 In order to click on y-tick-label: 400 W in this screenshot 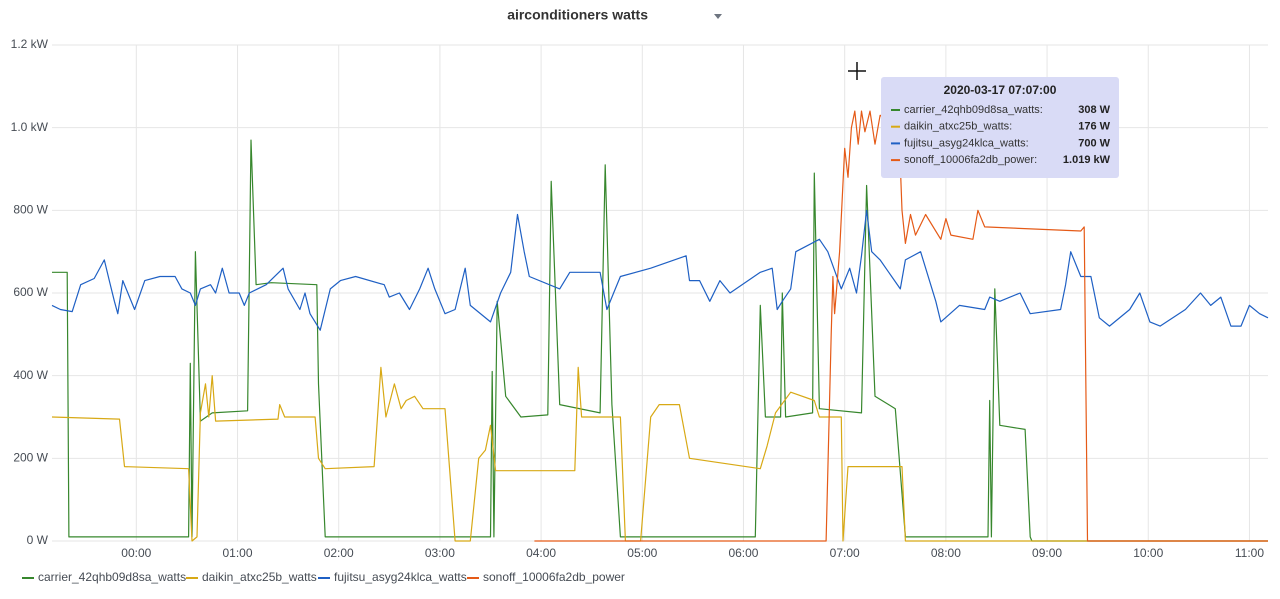, I will do `click(30, 375)`.